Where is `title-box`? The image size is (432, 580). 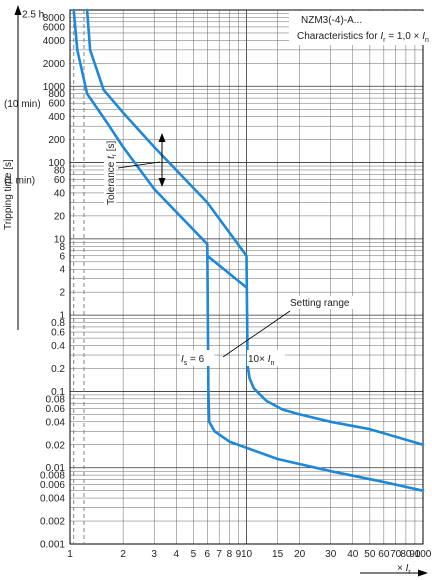 title-box is located at coordinates (358, 28).